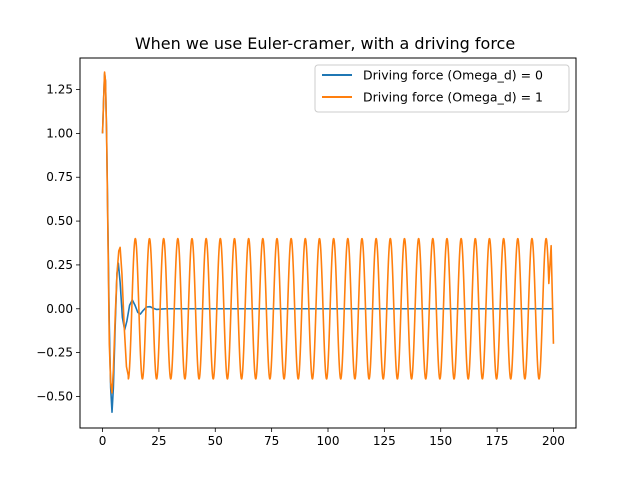  What do you see at coordinates (54, 353) in the screenshot?
I see `y-tick-label: −0.25` at bounding box center [54, 353].